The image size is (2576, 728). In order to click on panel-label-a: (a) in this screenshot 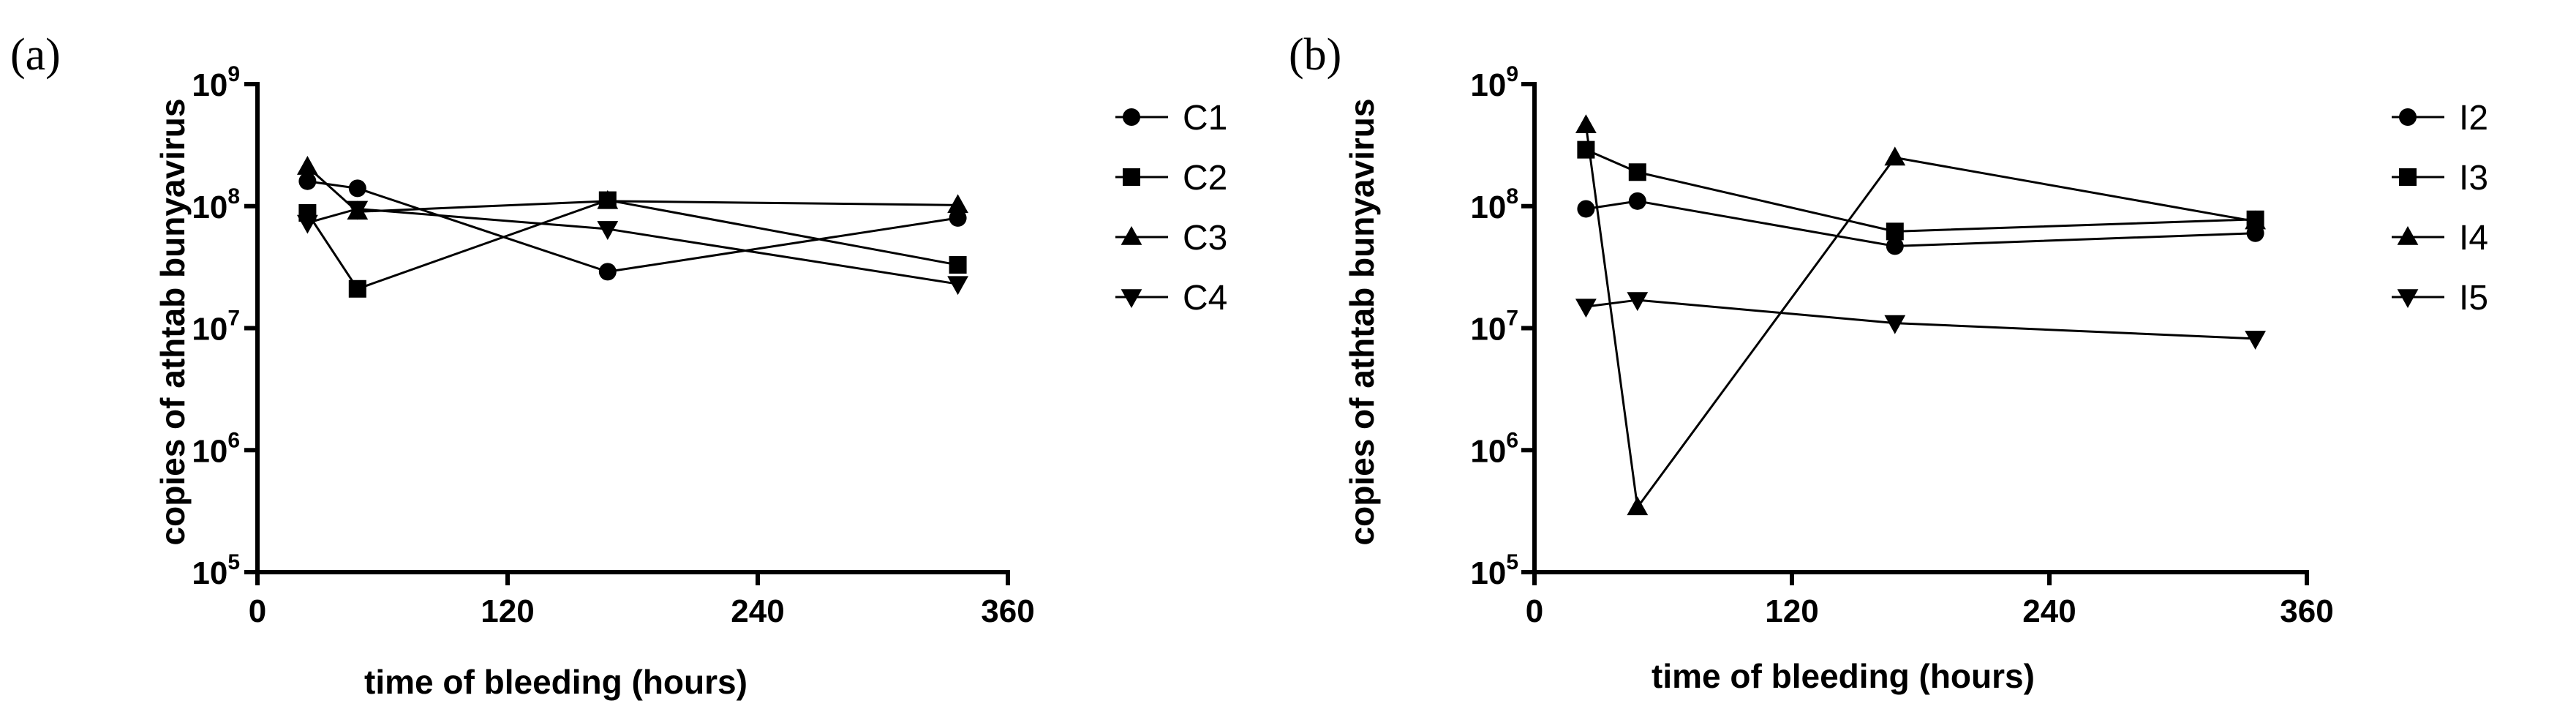, I will do `click(35, 55)`.